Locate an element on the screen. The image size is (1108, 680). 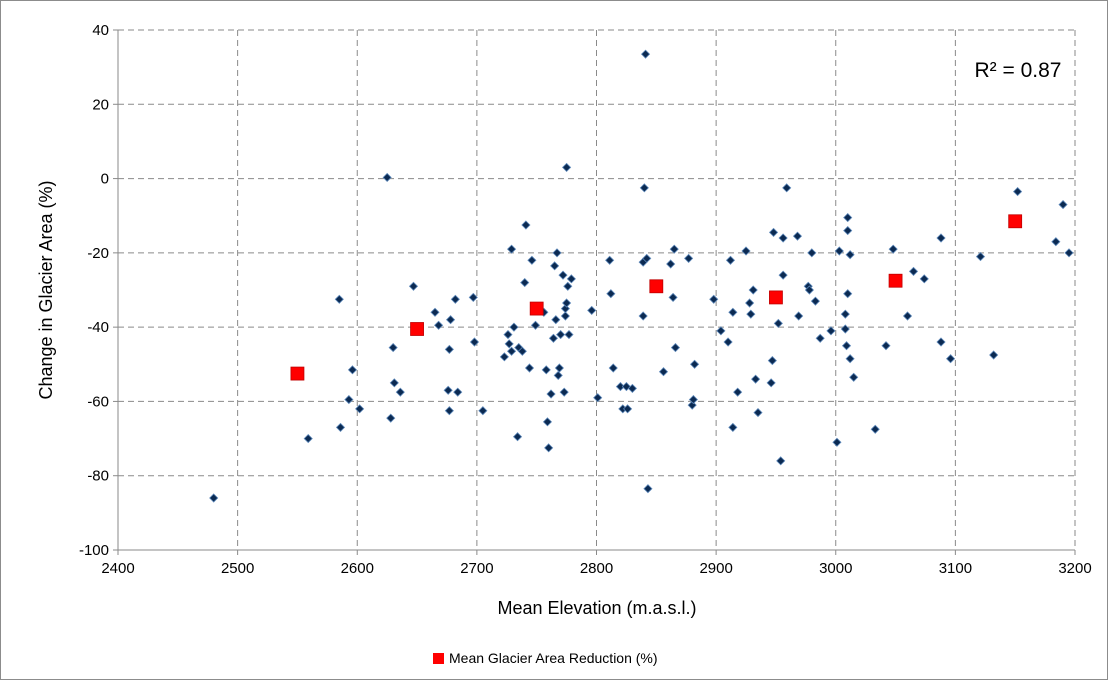
y-tick-label: -60 is located at coordinates (98, 401).